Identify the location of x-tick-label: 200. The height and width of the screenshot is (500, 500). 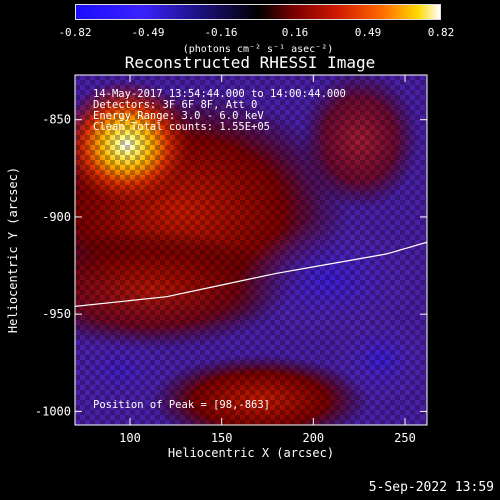
(313, 438).